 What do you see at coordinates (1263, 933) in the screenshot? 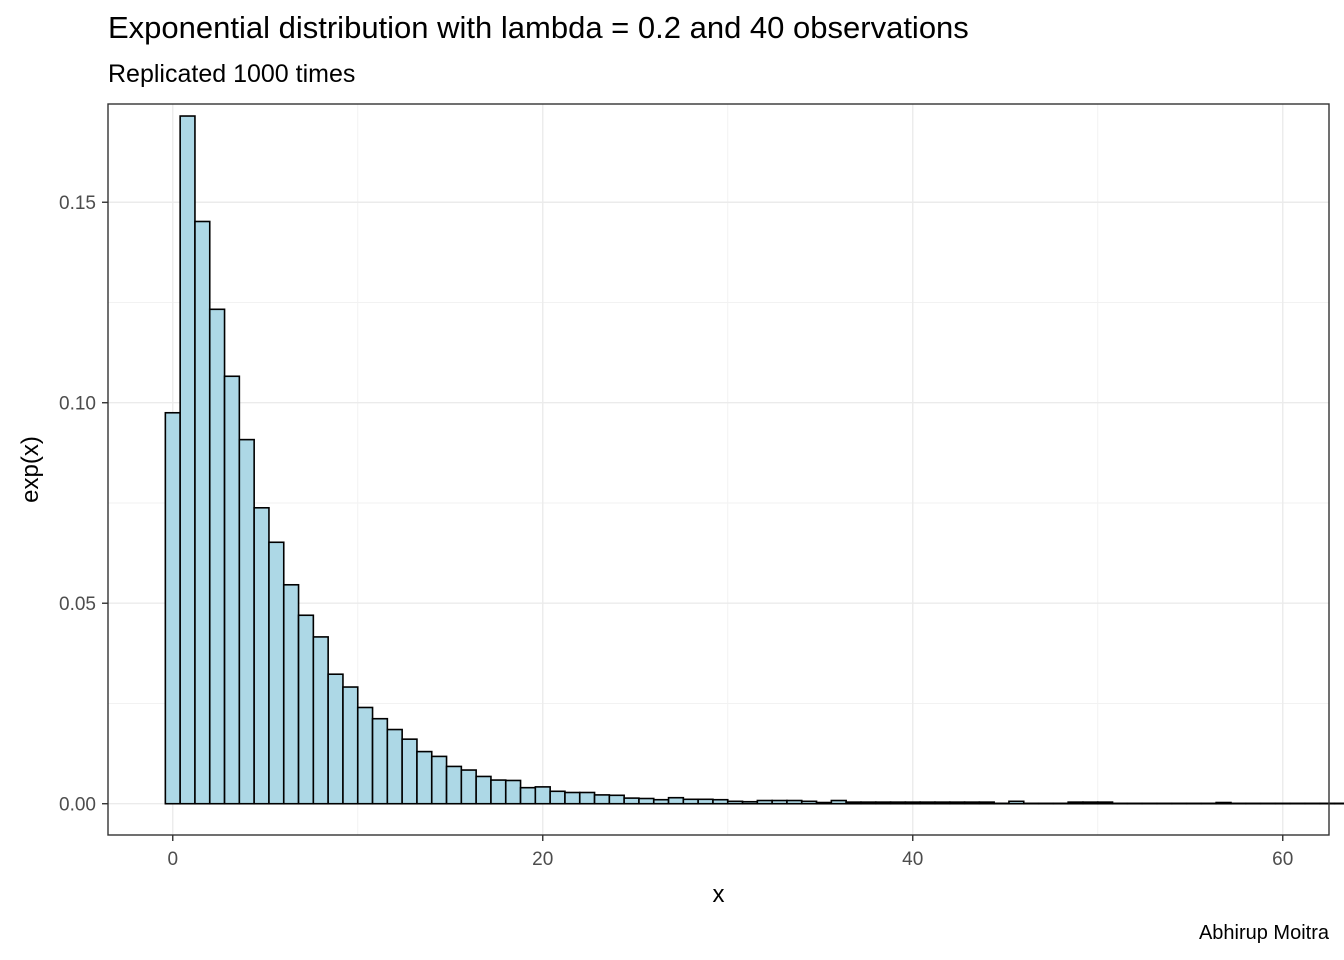
I see `chart-caption: Abhirup Moitra` at bounding box center [1263, 933].